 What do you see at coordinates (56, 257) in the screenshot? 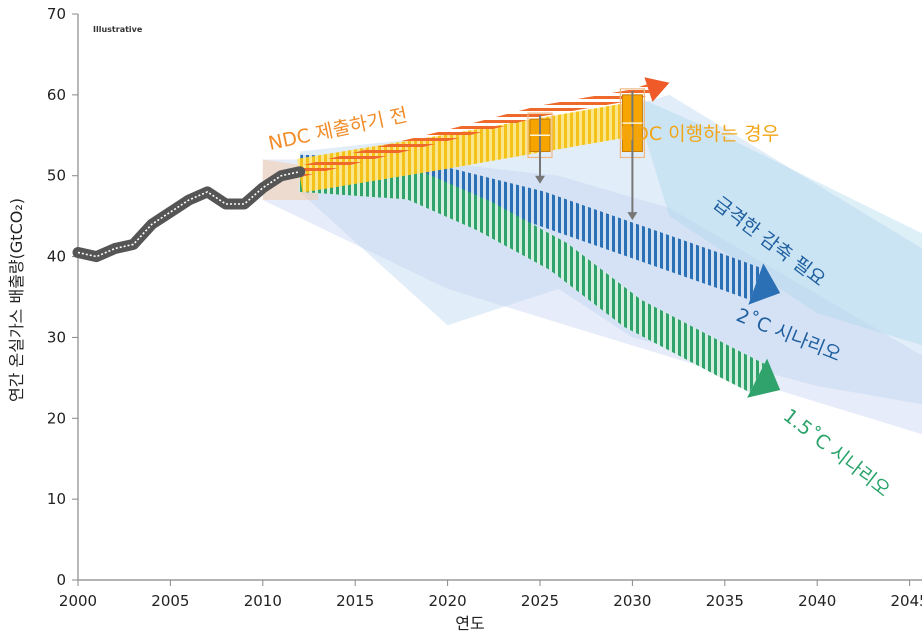
I see `y-tick-label: 40` at bounding box center [56, 257].